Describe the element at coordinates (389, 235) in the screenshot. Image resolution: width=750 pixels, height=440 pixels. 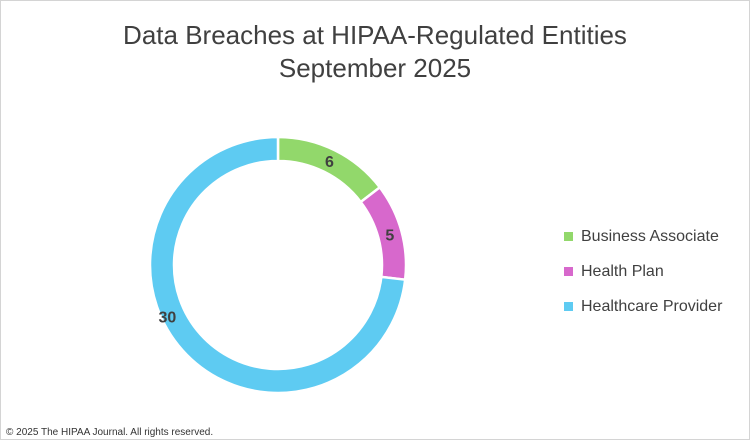
I see `data-label: 5` at that location.